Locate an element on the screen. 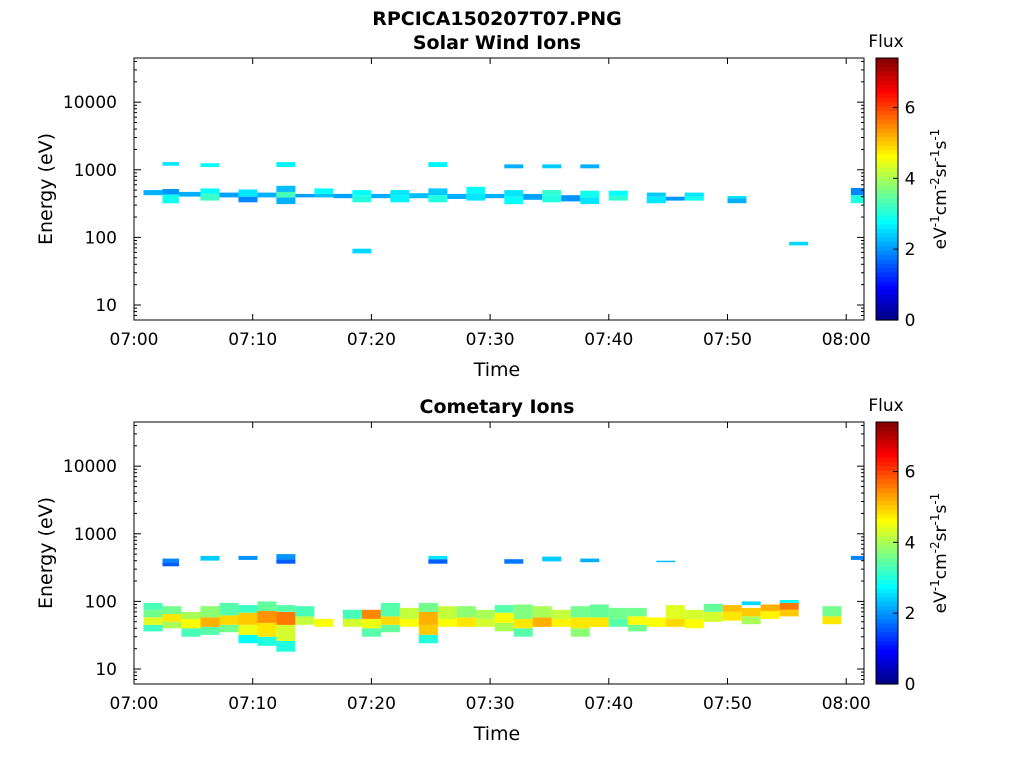 This screenshot has height=768, width=1024. x-axis-label: Time is located at coordinates (497, 734).